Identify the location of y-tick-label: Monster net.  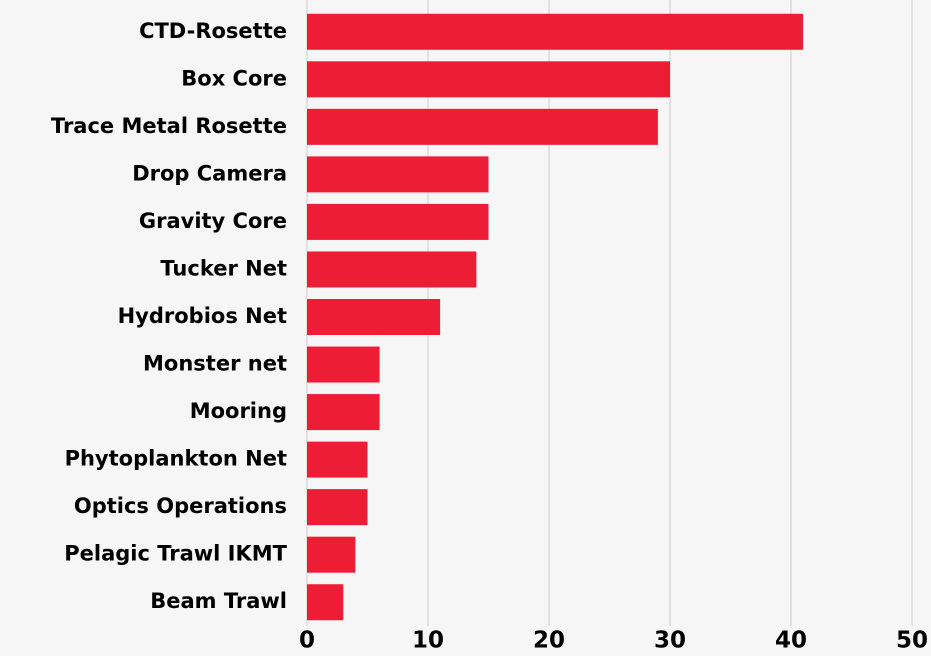
(215, 364).